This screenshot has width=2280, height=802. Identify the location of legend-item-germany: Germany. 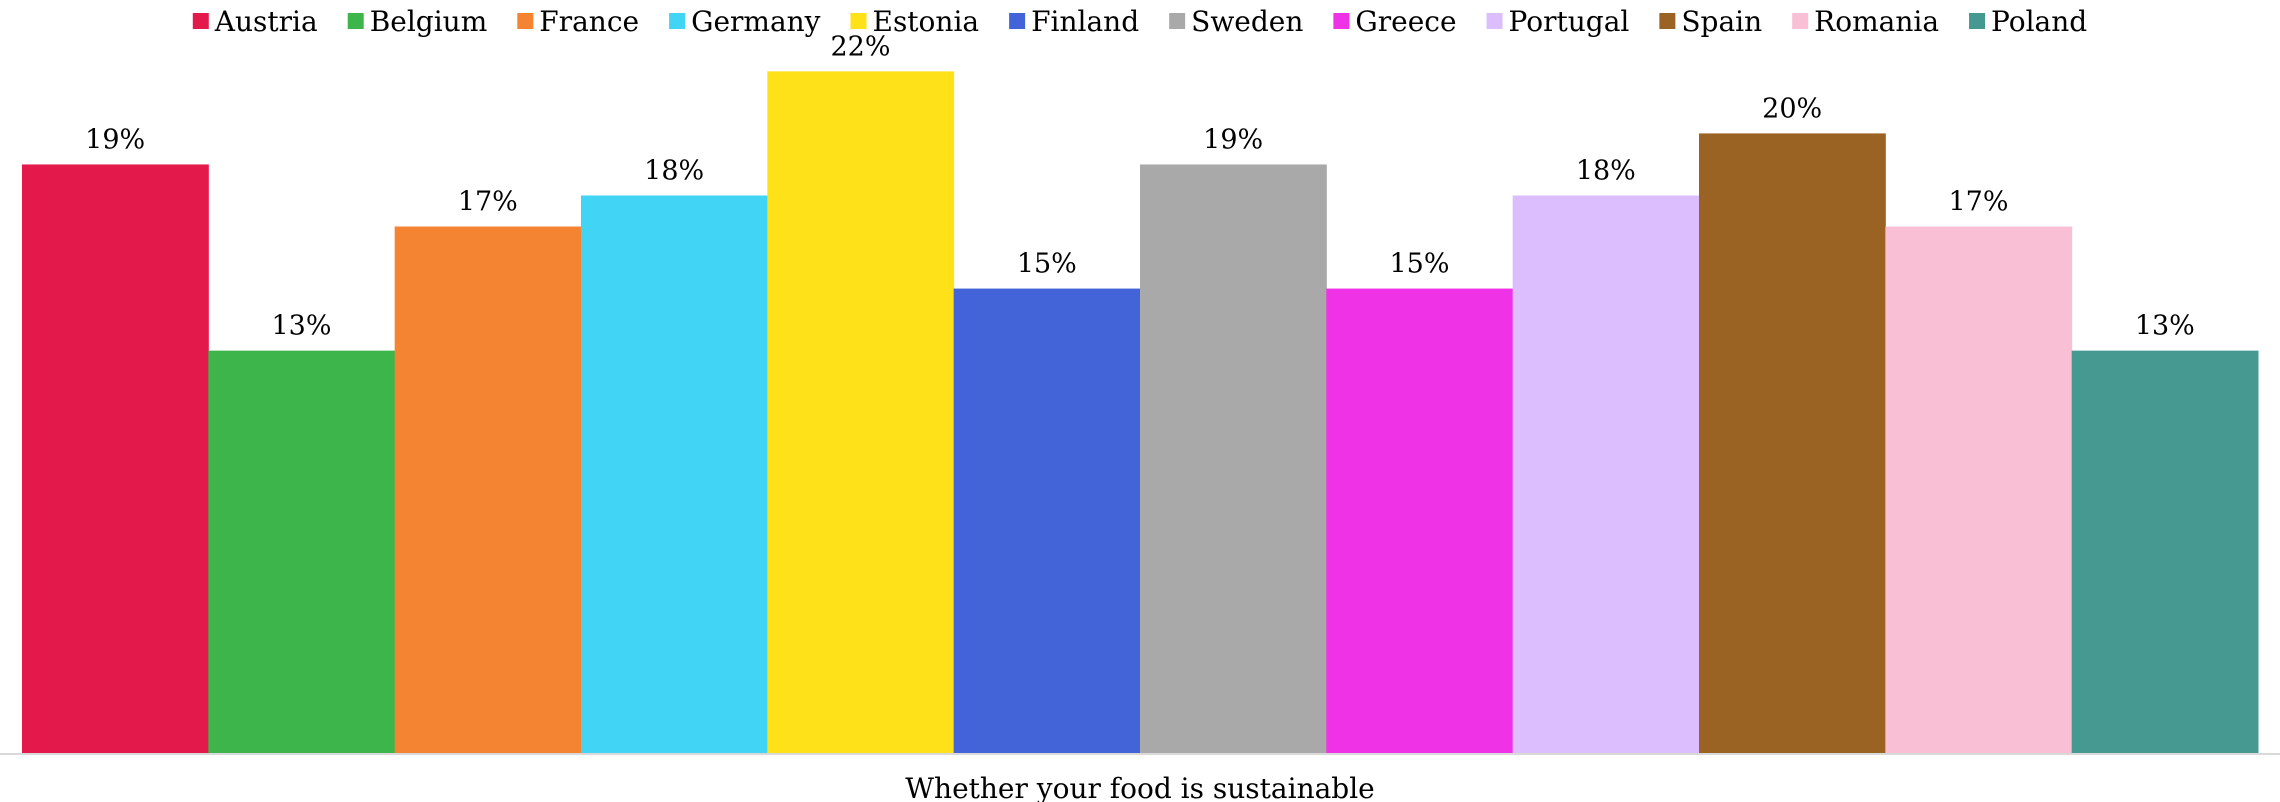
(745, 21).